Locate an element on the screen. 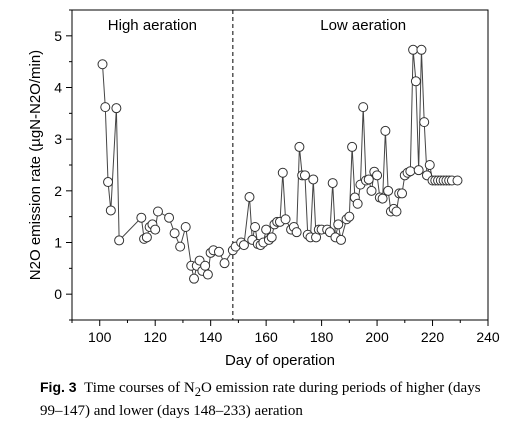  y-tick-label: 1 is located at coordinates (58, 243).